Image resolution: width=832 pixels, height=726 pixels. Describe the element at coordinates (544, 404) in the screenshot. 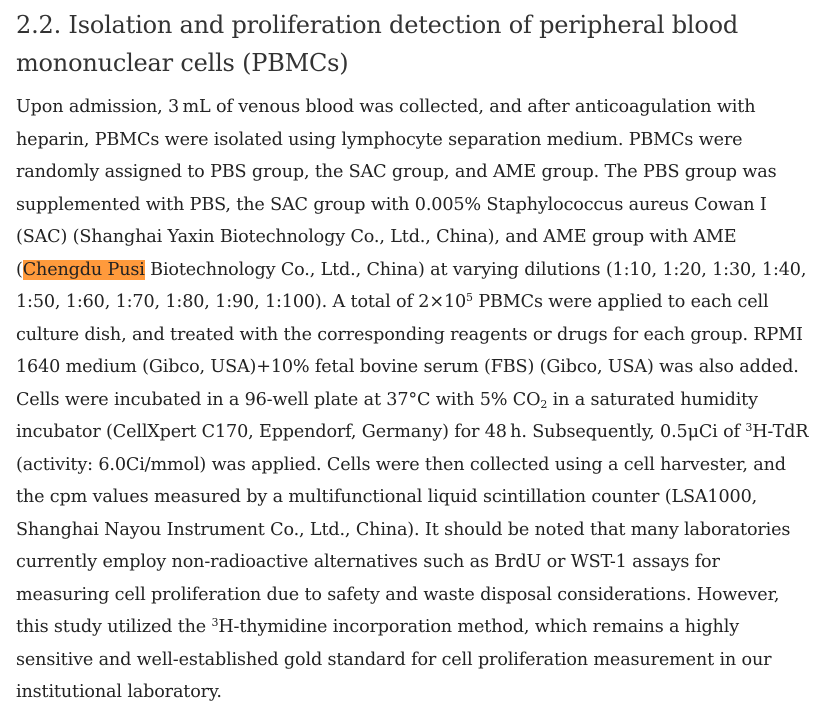

I see `subscript: 2` at that location.